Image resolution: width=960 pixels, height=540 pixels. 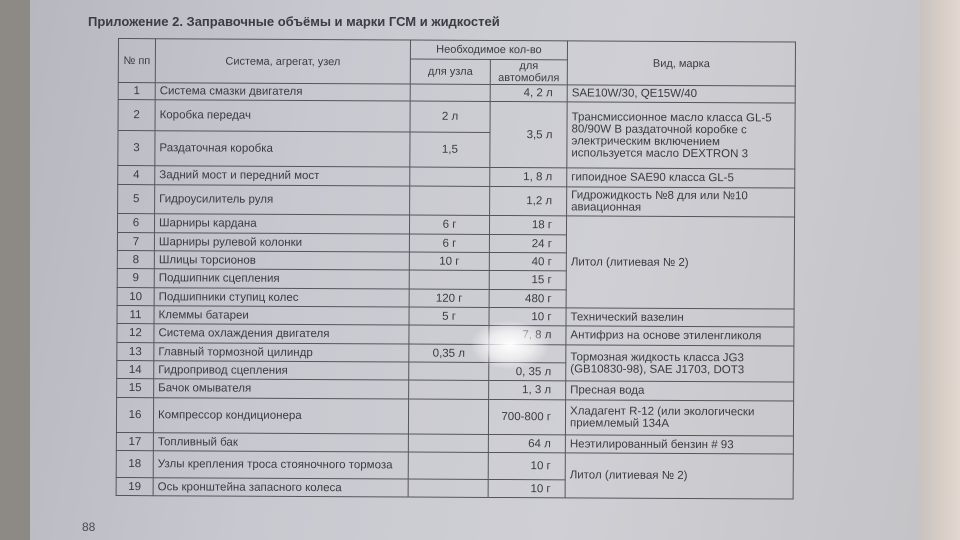 I want to click on row-name: Шарниры рулевой колонки, so click(x=282, y=242).